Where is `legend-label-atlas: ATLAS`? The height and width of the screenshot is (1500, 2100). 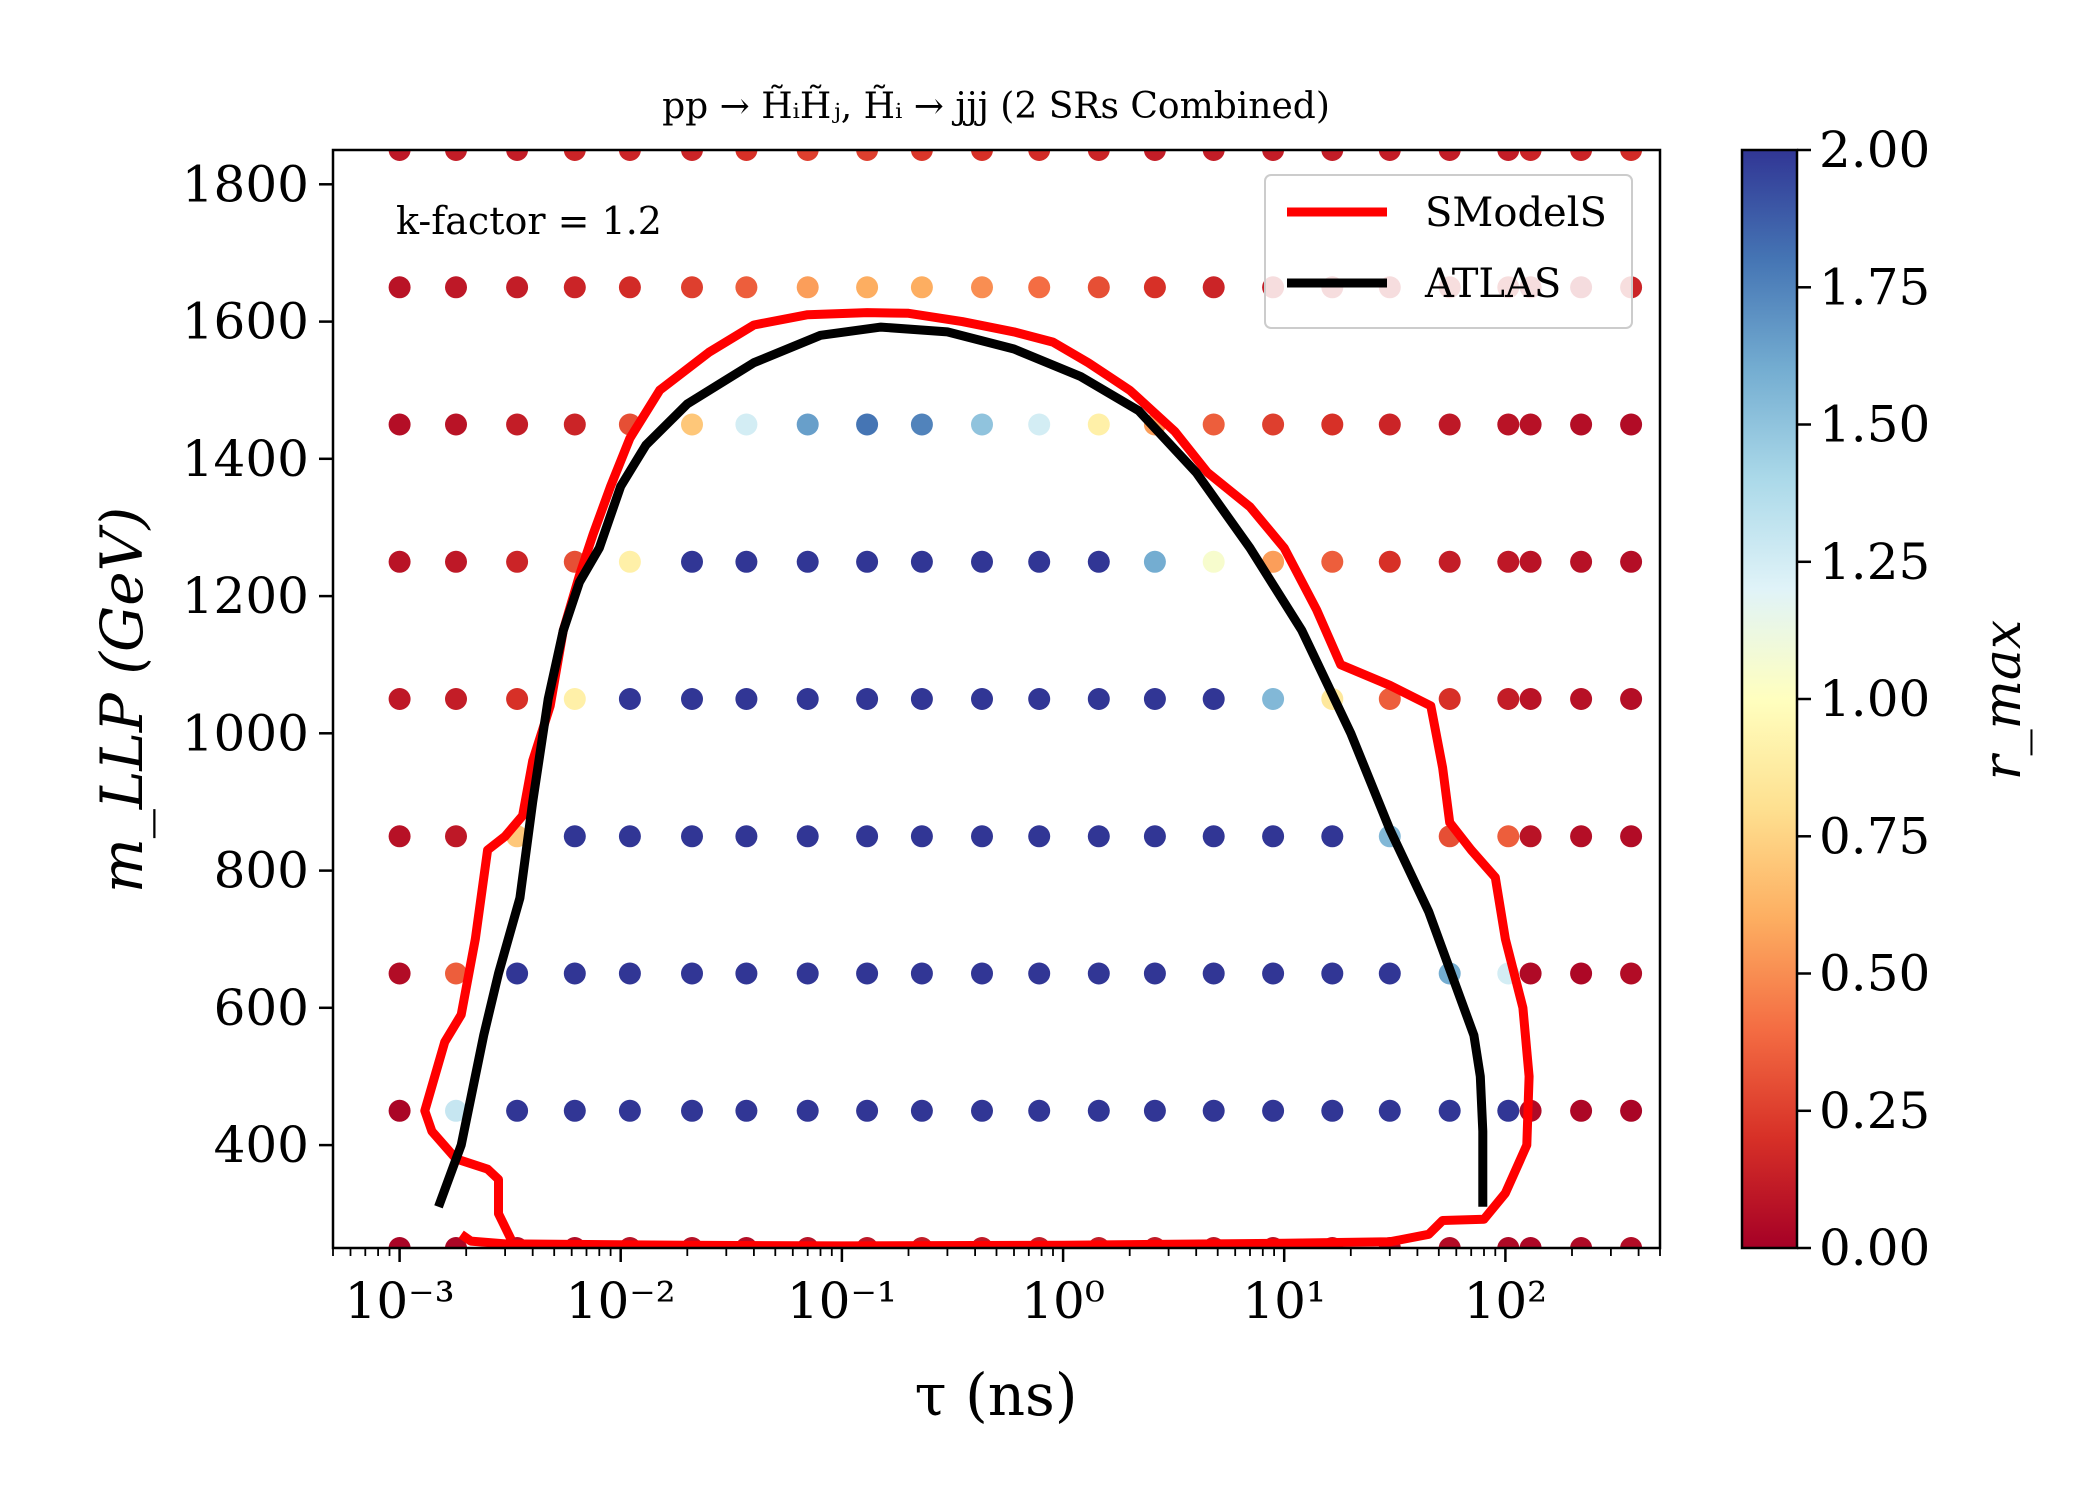
legend-label-atlas: ATLAS is located at coordinates (1492, 284).